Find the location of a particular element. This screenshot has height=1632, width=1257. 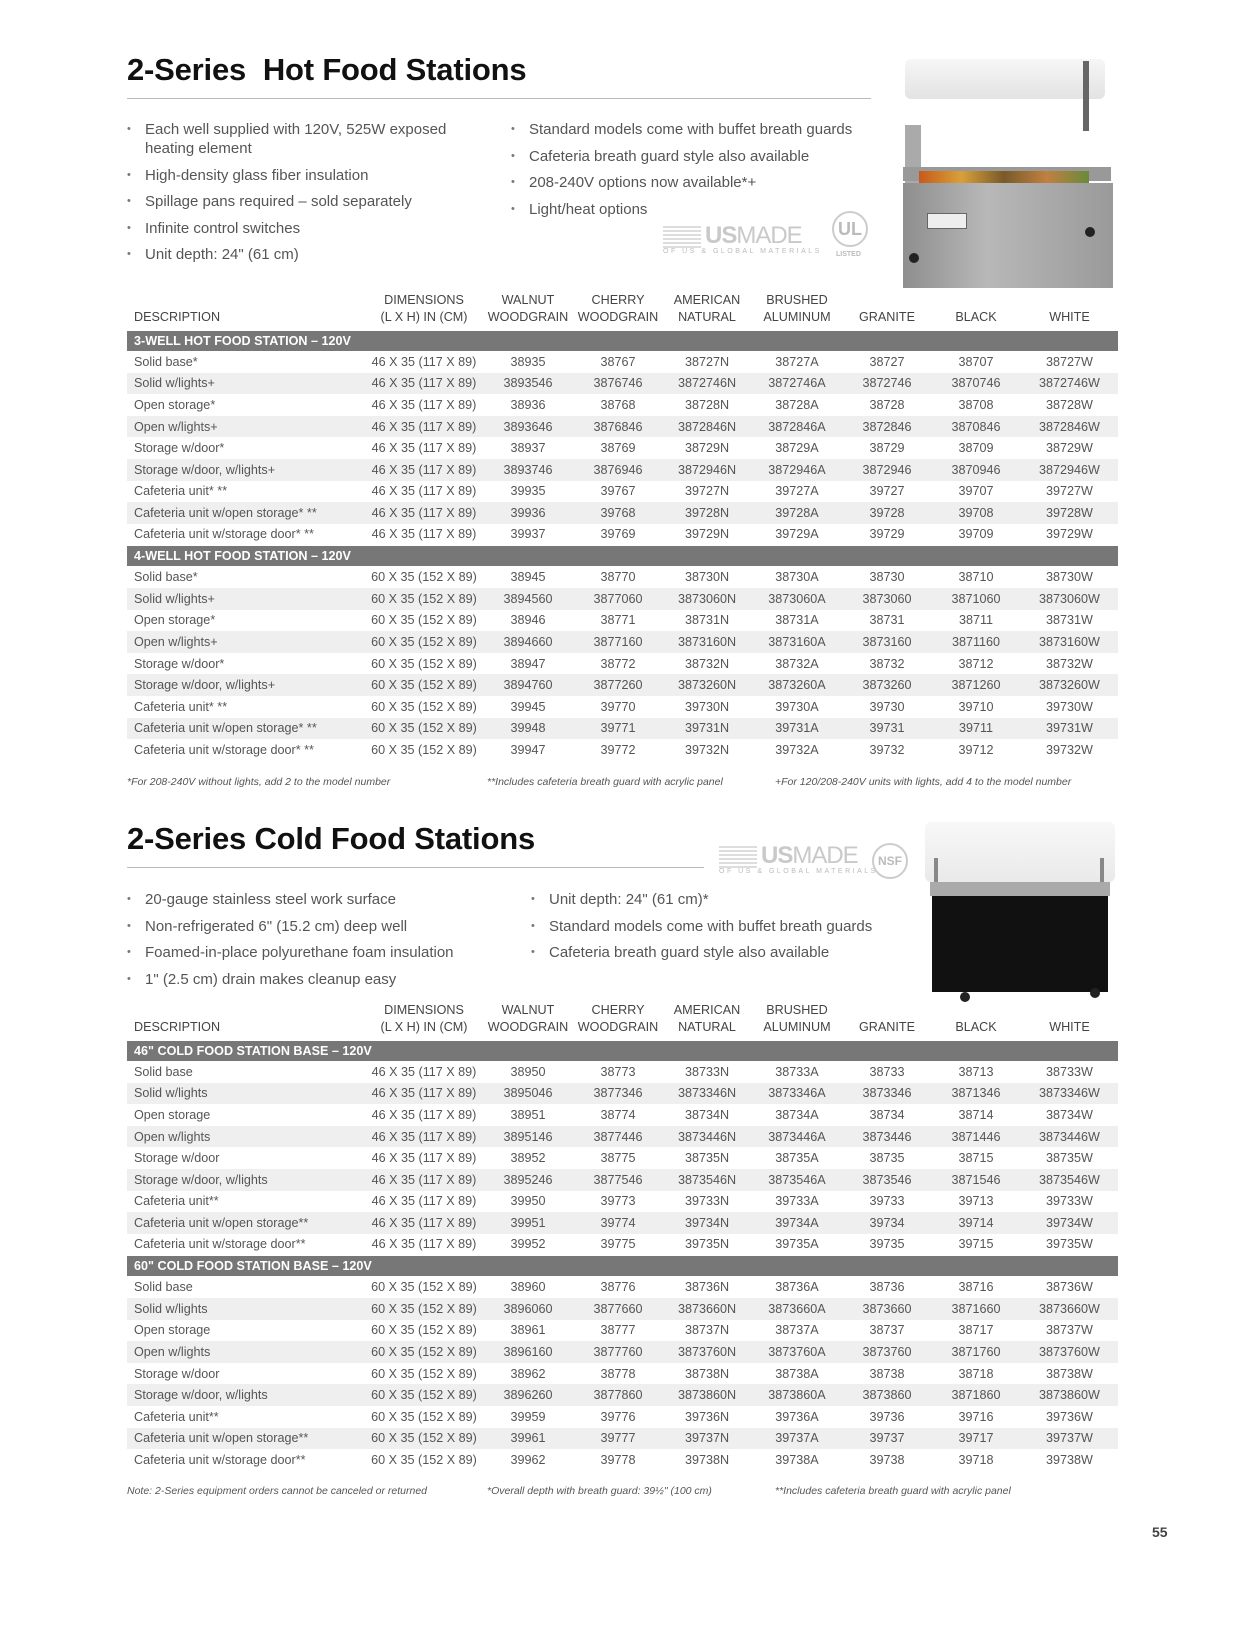

model-number: 38935 is located at coordinates (528, 361).